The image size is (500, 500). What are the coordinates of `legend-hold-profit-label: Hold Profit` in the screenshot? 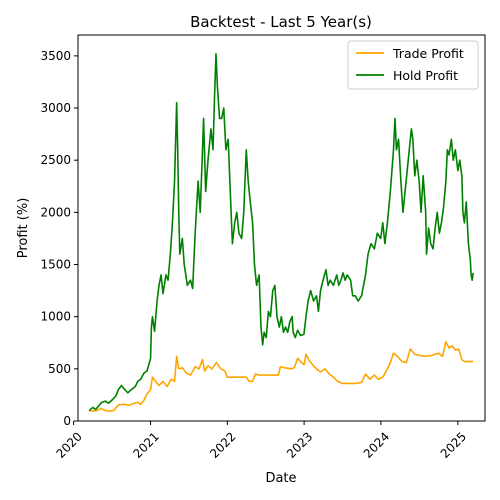 It's located at (425, 75).